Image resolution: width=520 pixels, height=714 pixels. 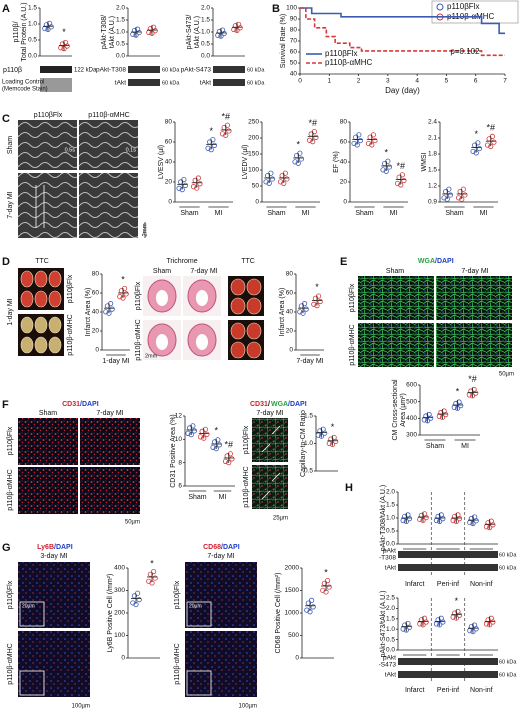 What do you see at coordinates (110, 490) in the screenshot?
I see `cd31-image` at bounding box center [110, 490].